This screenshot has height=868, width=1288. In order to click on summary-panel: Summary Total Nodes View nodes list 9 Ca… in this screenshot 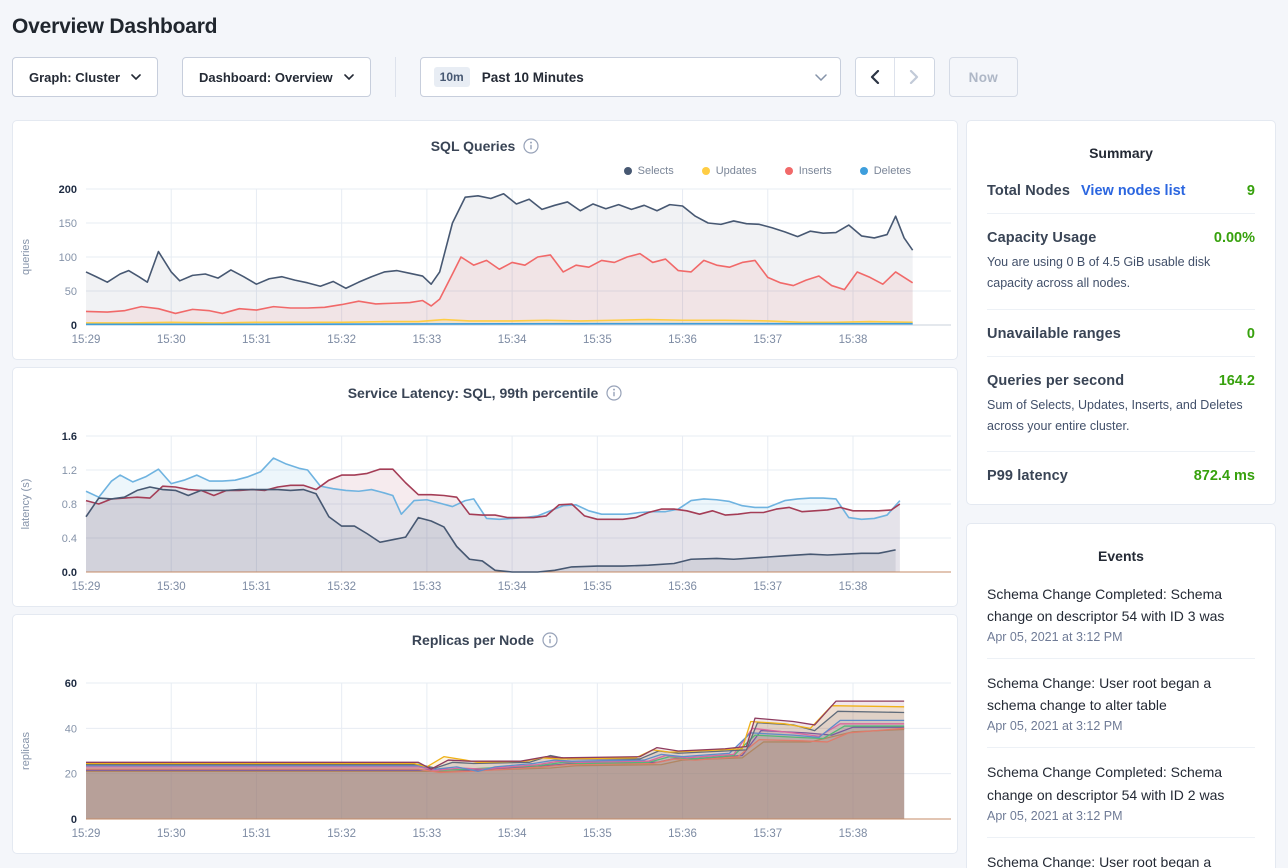, I will do `click(1121, 312)`.